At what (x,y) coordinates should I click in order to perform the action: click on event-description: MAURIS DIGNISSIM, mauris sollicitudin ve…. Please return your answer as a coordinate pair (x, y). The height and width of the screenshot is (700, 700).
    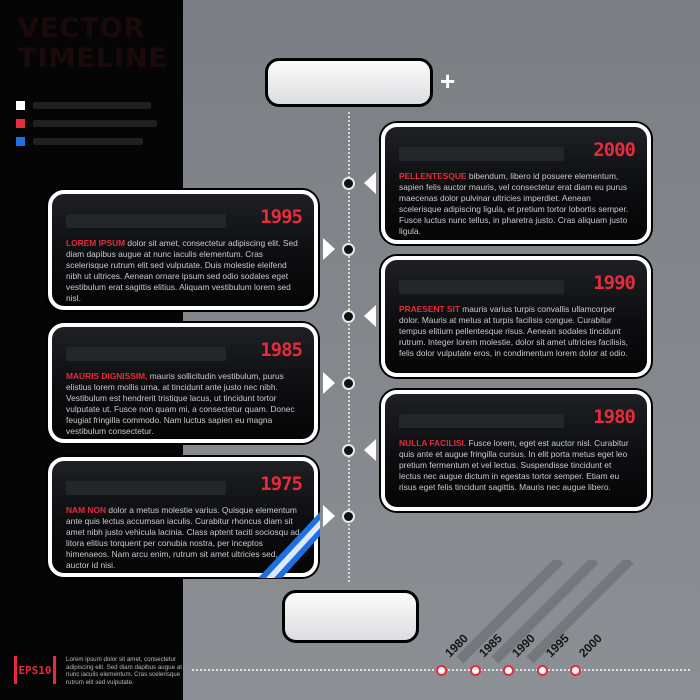
    Looking at the image, I should click on (184, 404).